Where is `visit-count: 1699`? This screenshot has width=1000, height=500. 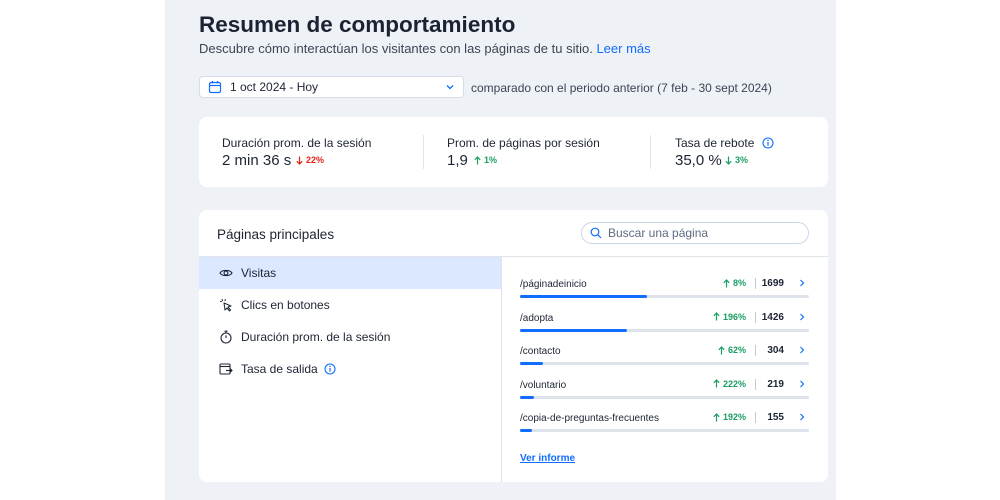 visit-count: 1699 is located at coordinates (772, 283).